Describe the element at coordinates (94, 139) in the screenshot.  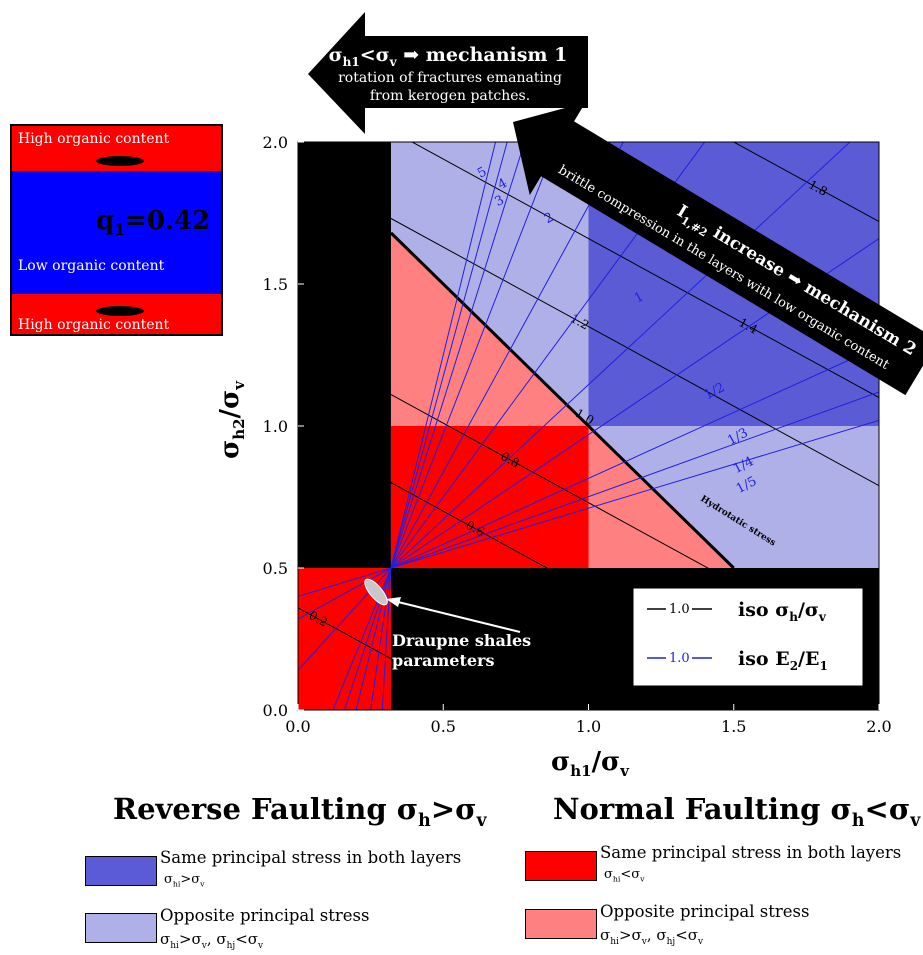
I see `top-label: High organic content` at that location.